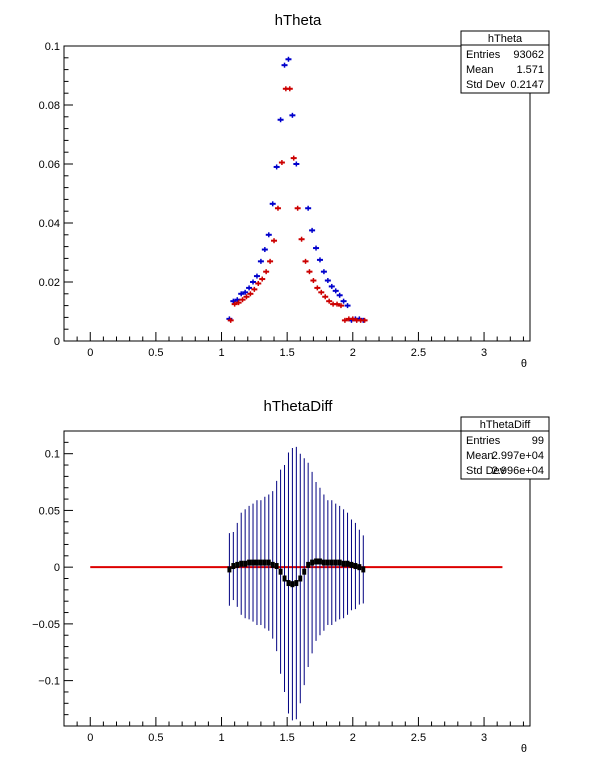 This screenshot has height=772, width=596. What do you see at coordinates (505, 39) in the screenshot?
I see `stats-name: hTheta` at bounding box center [505, 39].